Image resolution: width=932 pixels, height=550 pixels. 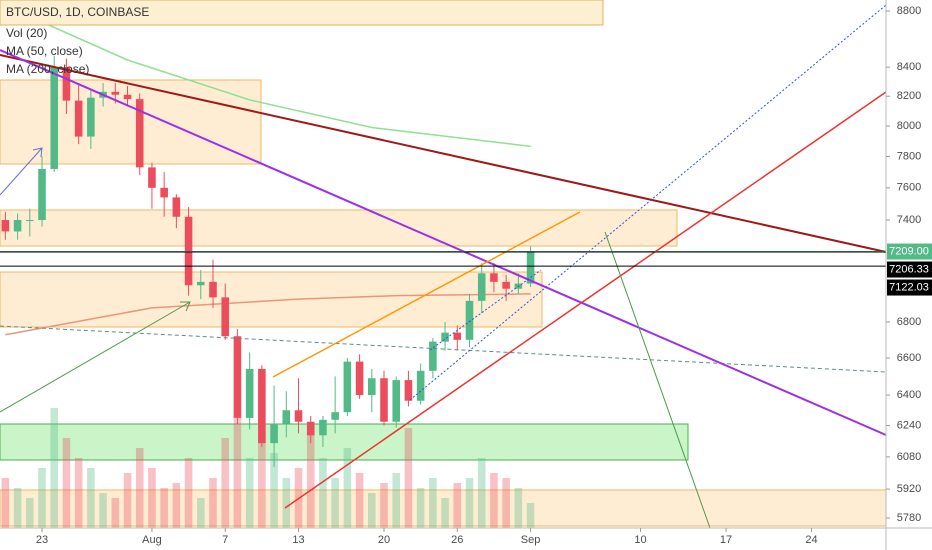 What do you see at coordinates (909, 518) in the screenshot?
I see `y-tick-label: 5780` at bounding box center [909, 518].